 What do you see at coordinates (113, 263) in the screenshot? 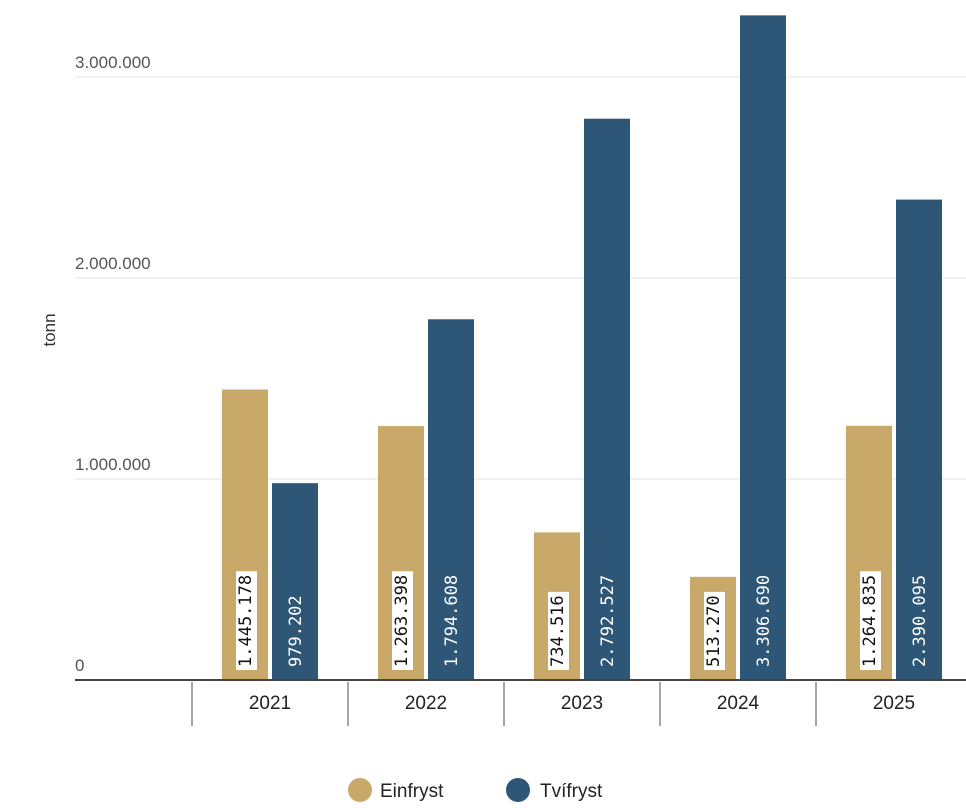
I see `y-tick-label: 2.000.000` at bounding box center [113, 263].